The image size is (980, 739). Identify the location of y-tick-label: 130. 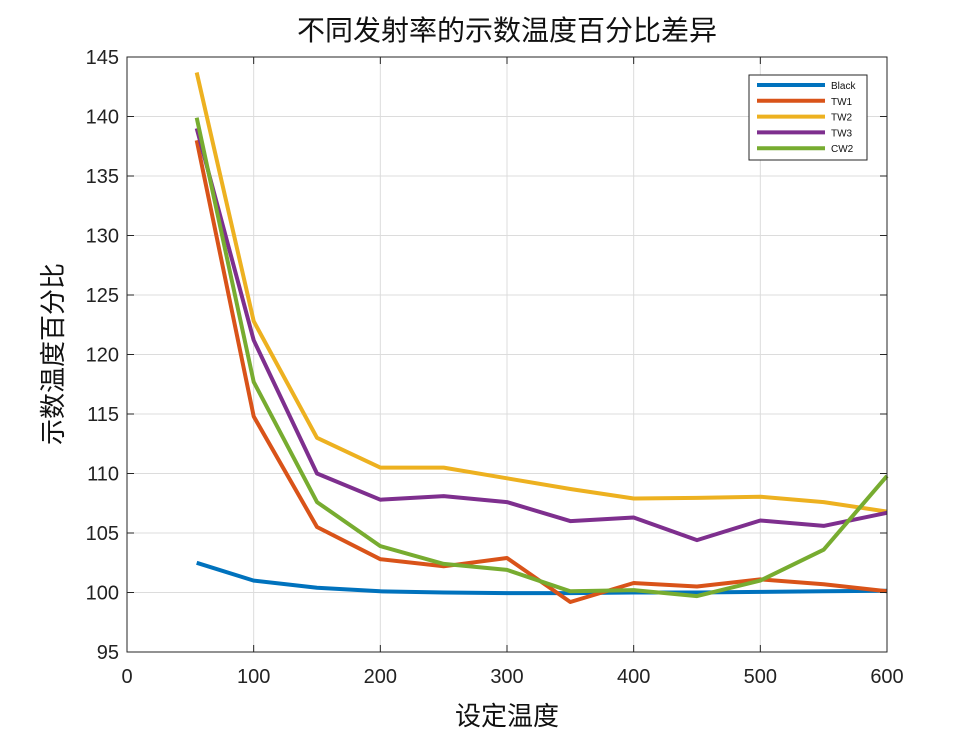
(102, 237).